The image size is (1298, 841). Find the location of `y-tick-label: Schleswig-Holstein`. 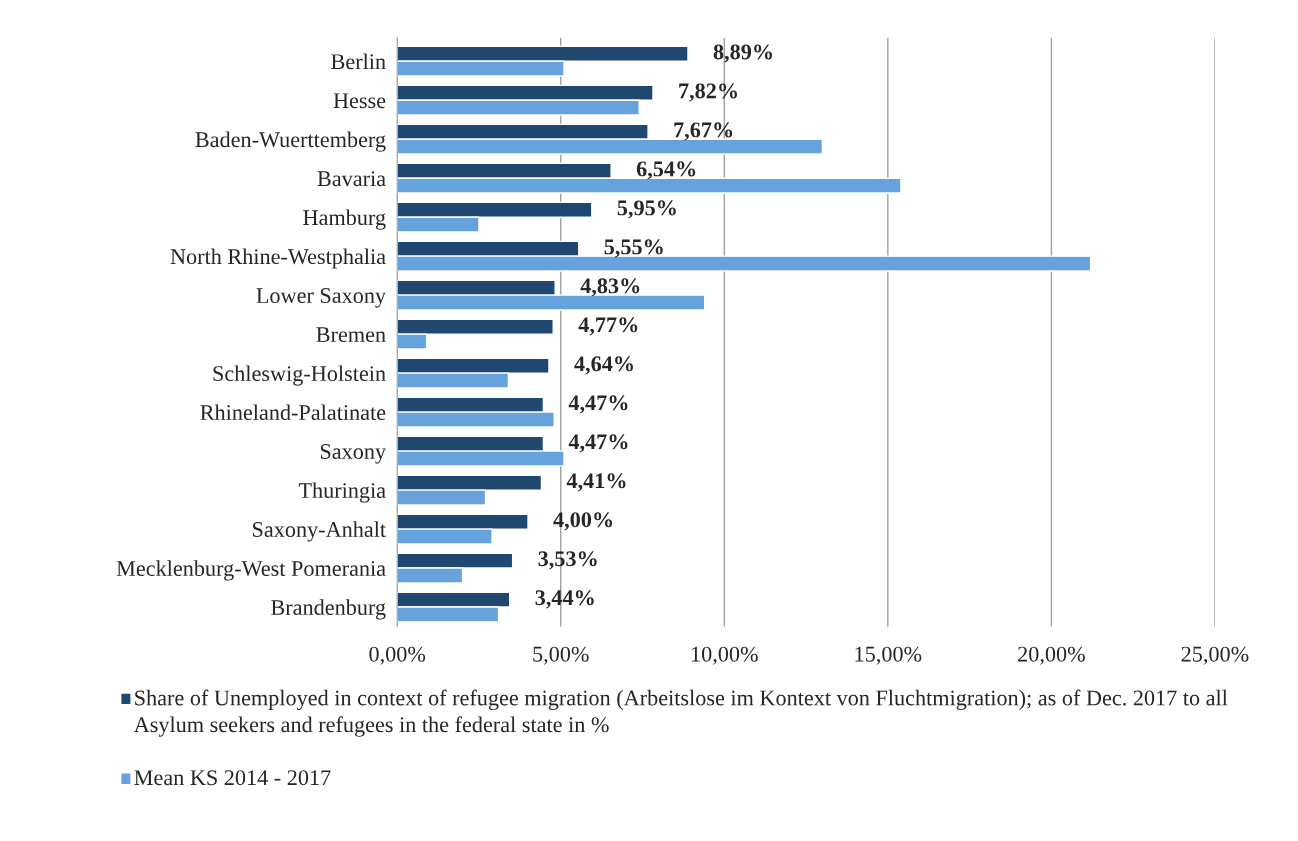

y-tick-label: Schleswig-Holstein is located at coordinates (299, 375).